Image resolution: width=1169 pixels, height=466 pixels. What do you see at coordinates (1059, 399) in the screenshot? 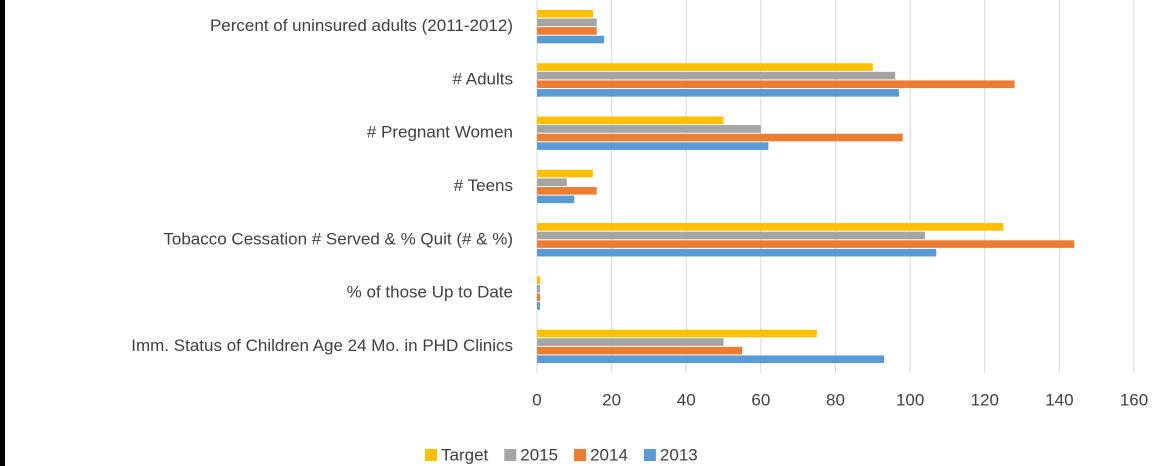
I see `x-tick-label: 140` at bounding box center [1059, 399].